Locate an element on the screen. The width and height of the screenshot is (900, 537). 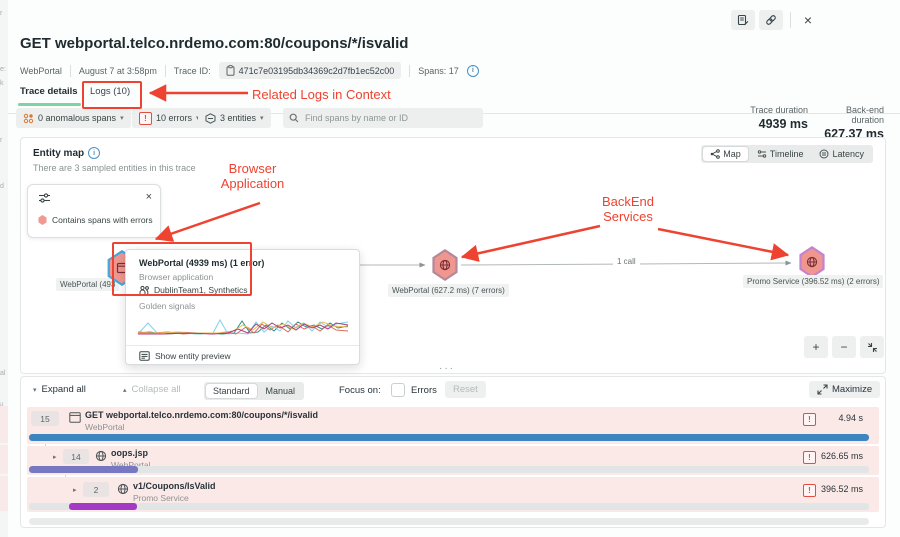
add-note-button is located at coordinates (743, 20).